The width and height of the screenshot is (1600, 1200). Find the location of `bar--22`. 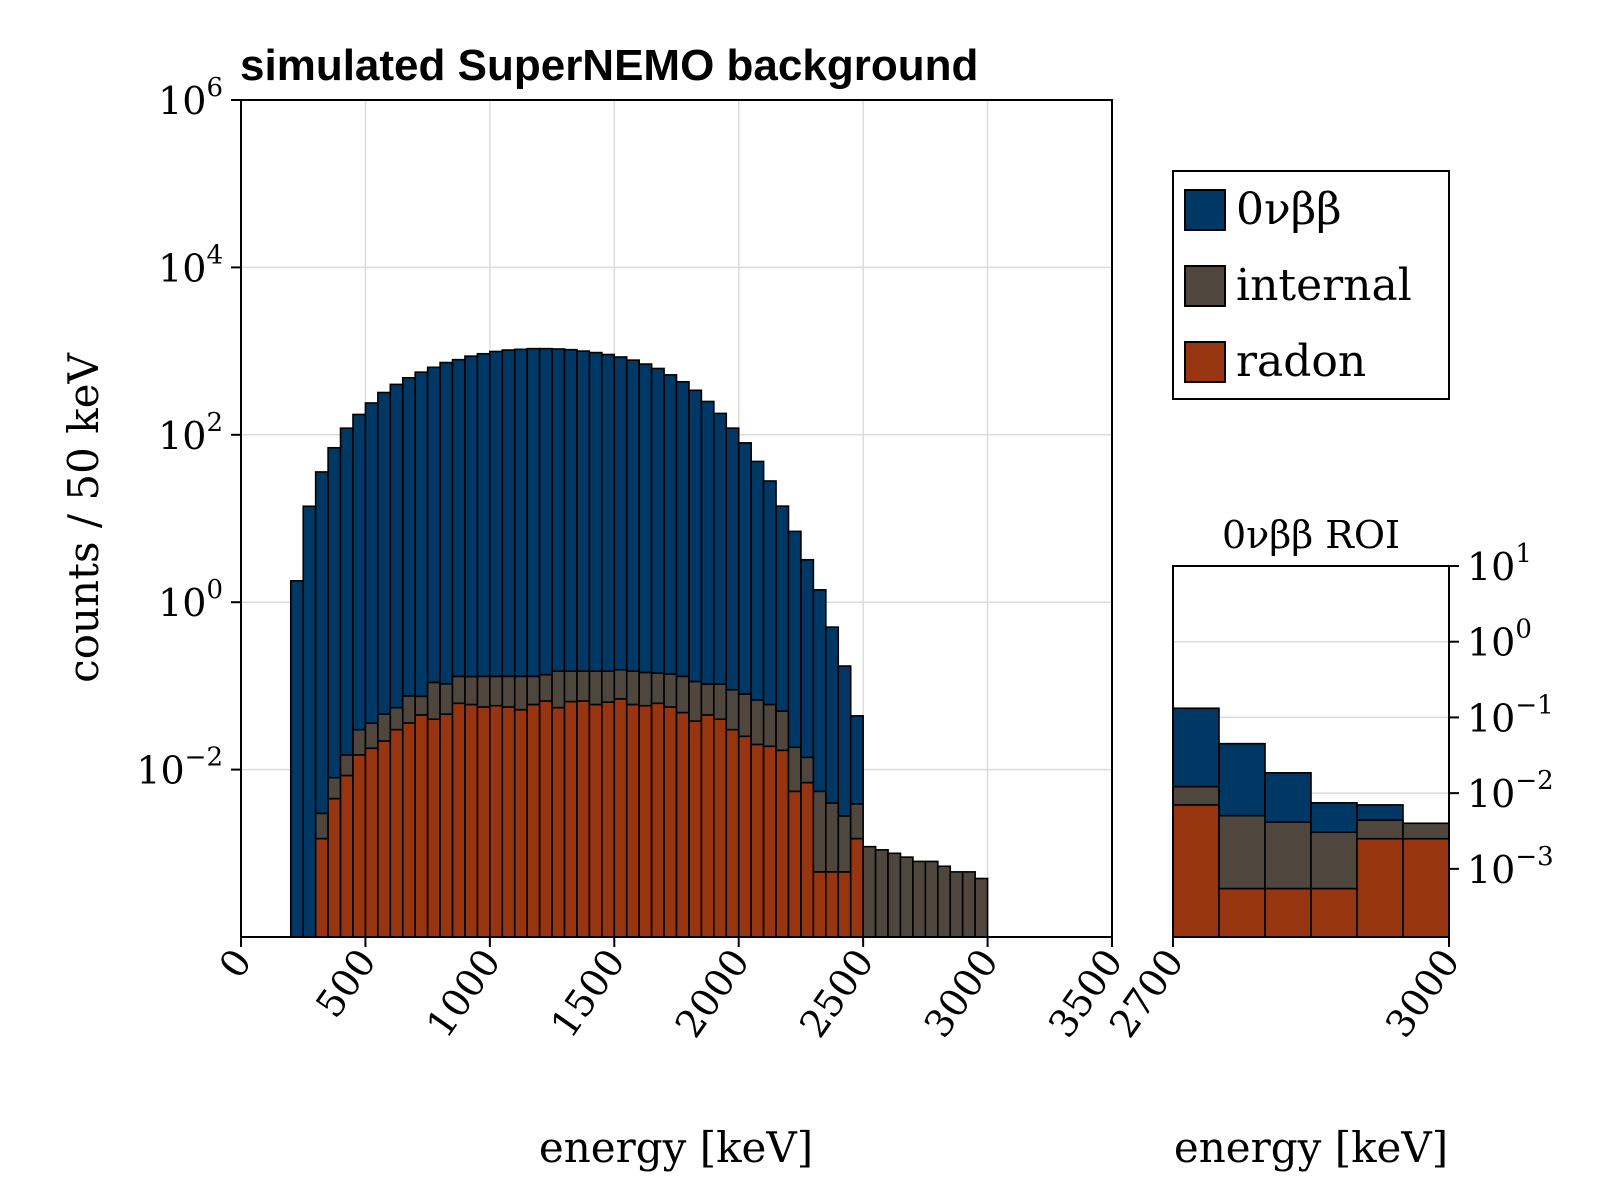

bar--22 is located at coordinates (570, 510).